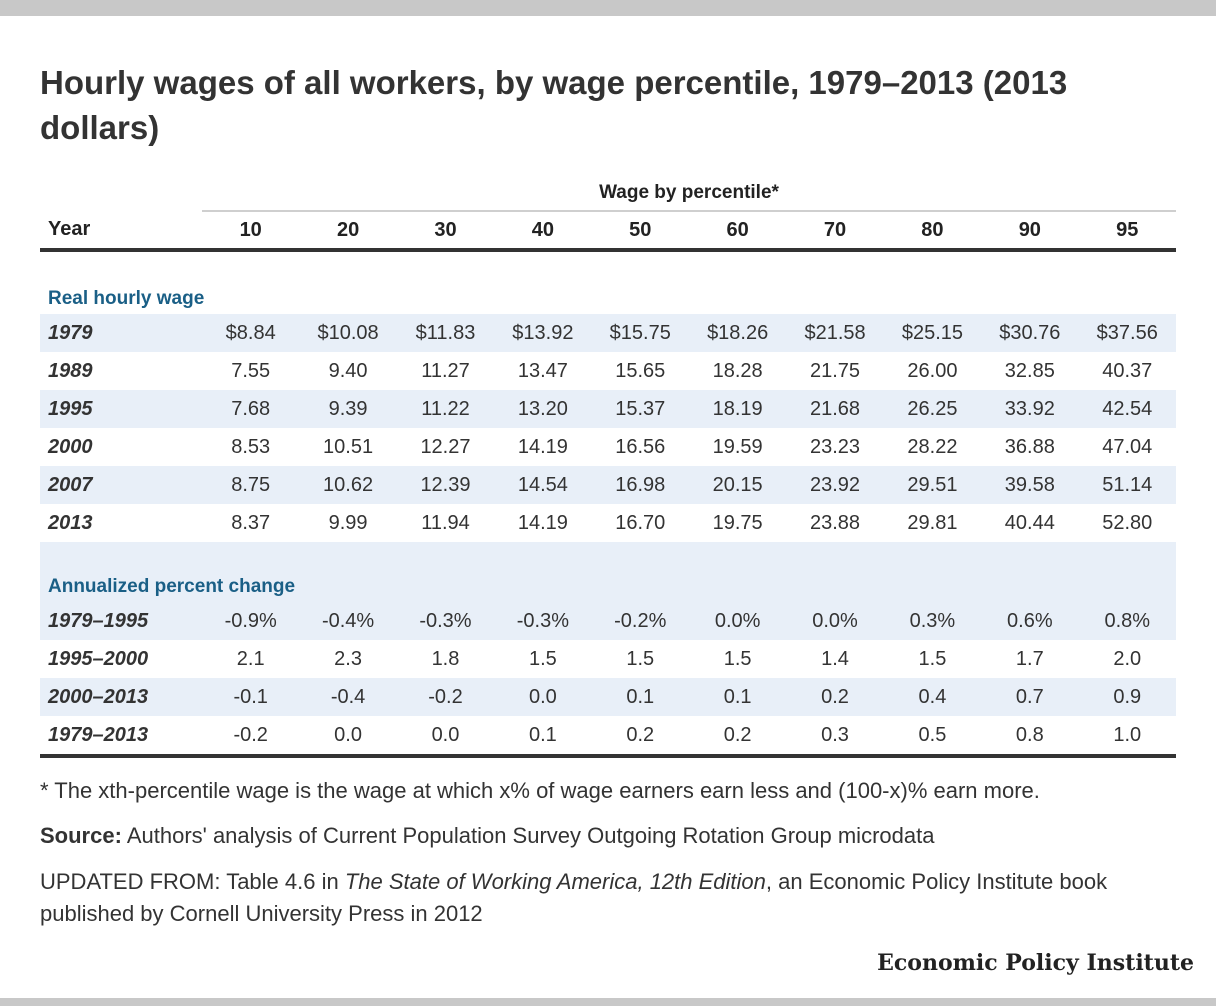  I want to click on column-header-p70: 70, so click(835, 231).